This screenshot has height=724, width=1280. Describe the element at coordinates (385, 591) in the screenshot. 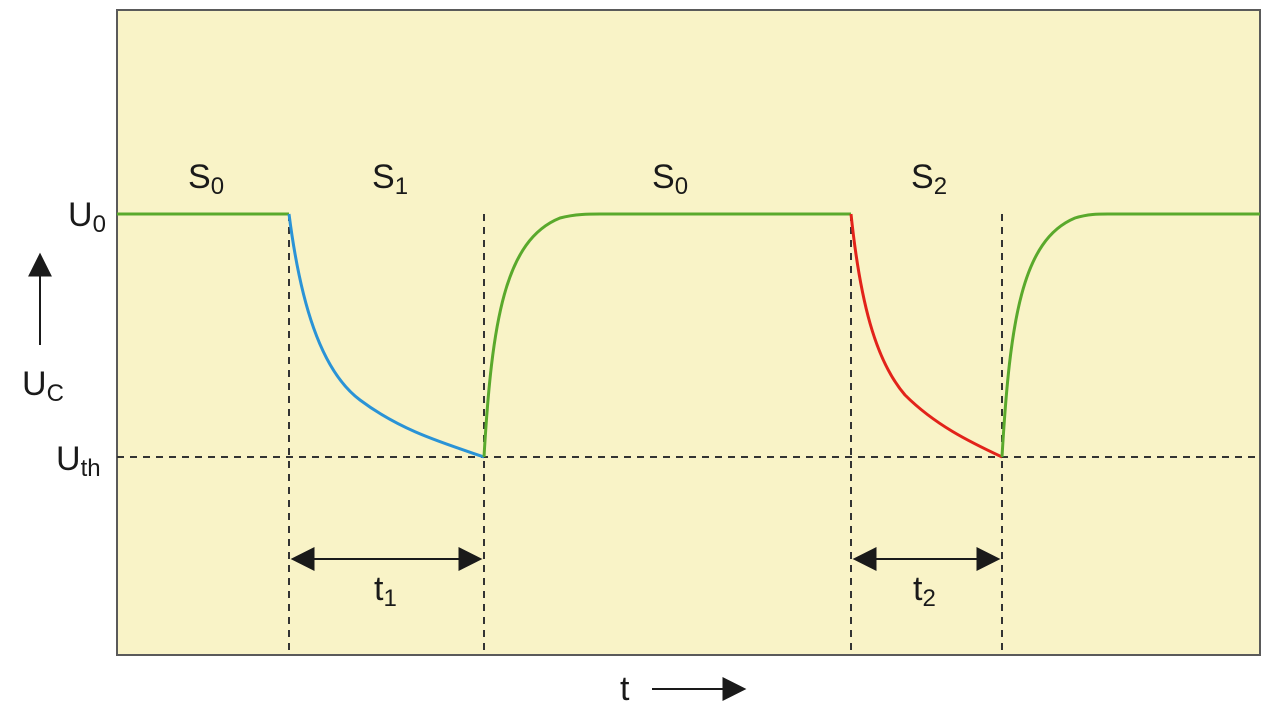

I see `label-t1: t1` at that location.